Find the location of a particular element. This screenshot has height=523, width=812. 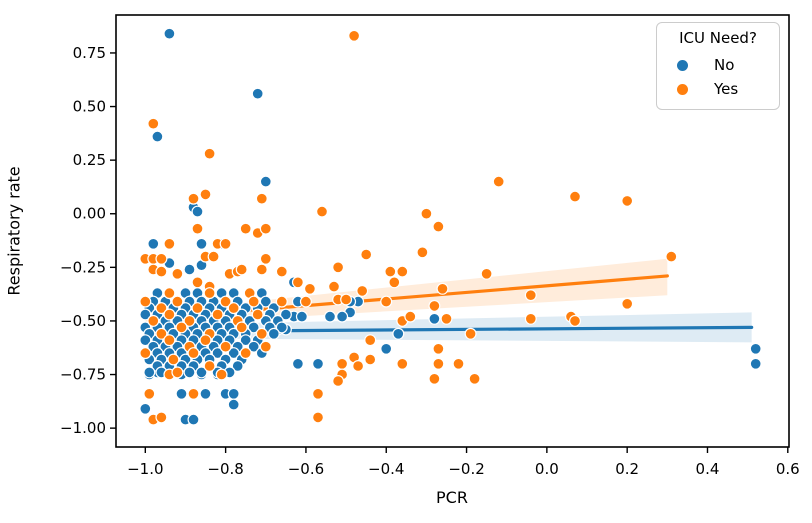

y-tick-label: −0.75 is located at coordinates (83, 375).